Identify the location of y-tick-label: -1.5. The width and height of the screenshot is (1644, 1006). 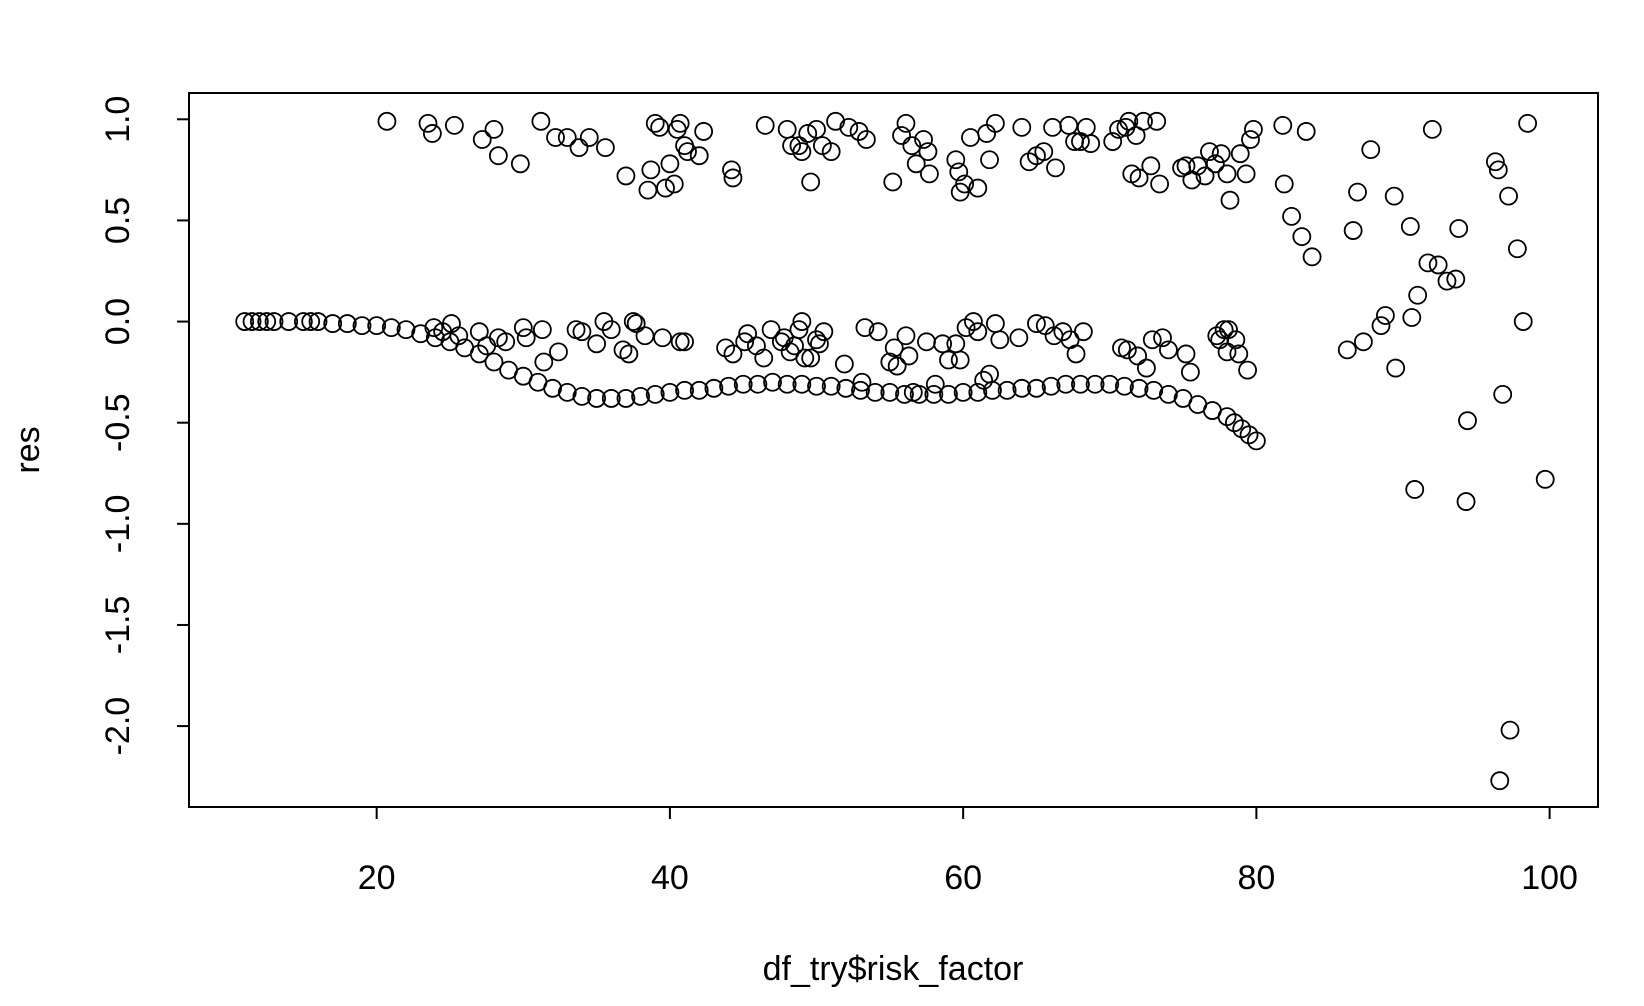
(118, 625).